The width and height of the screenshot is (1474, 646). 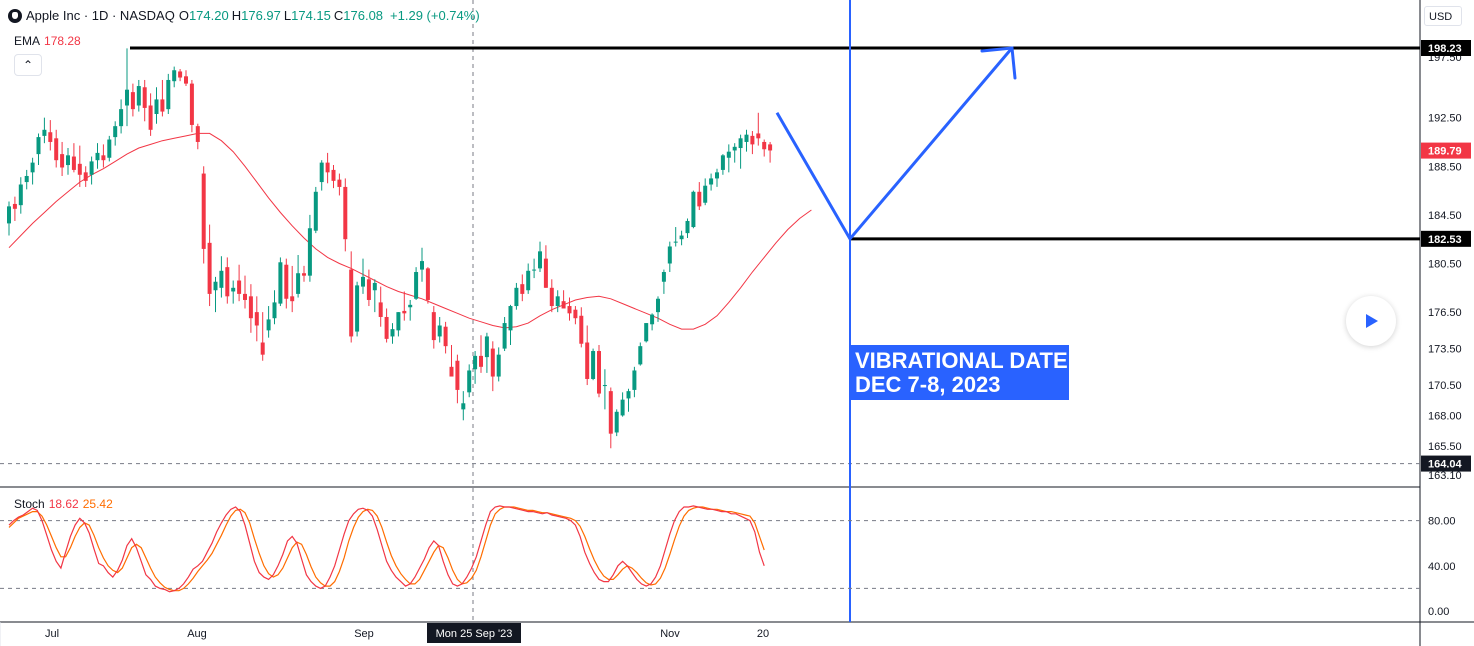 I want to click on price-tick-label: 173.50, so click(x=1445, y=350).